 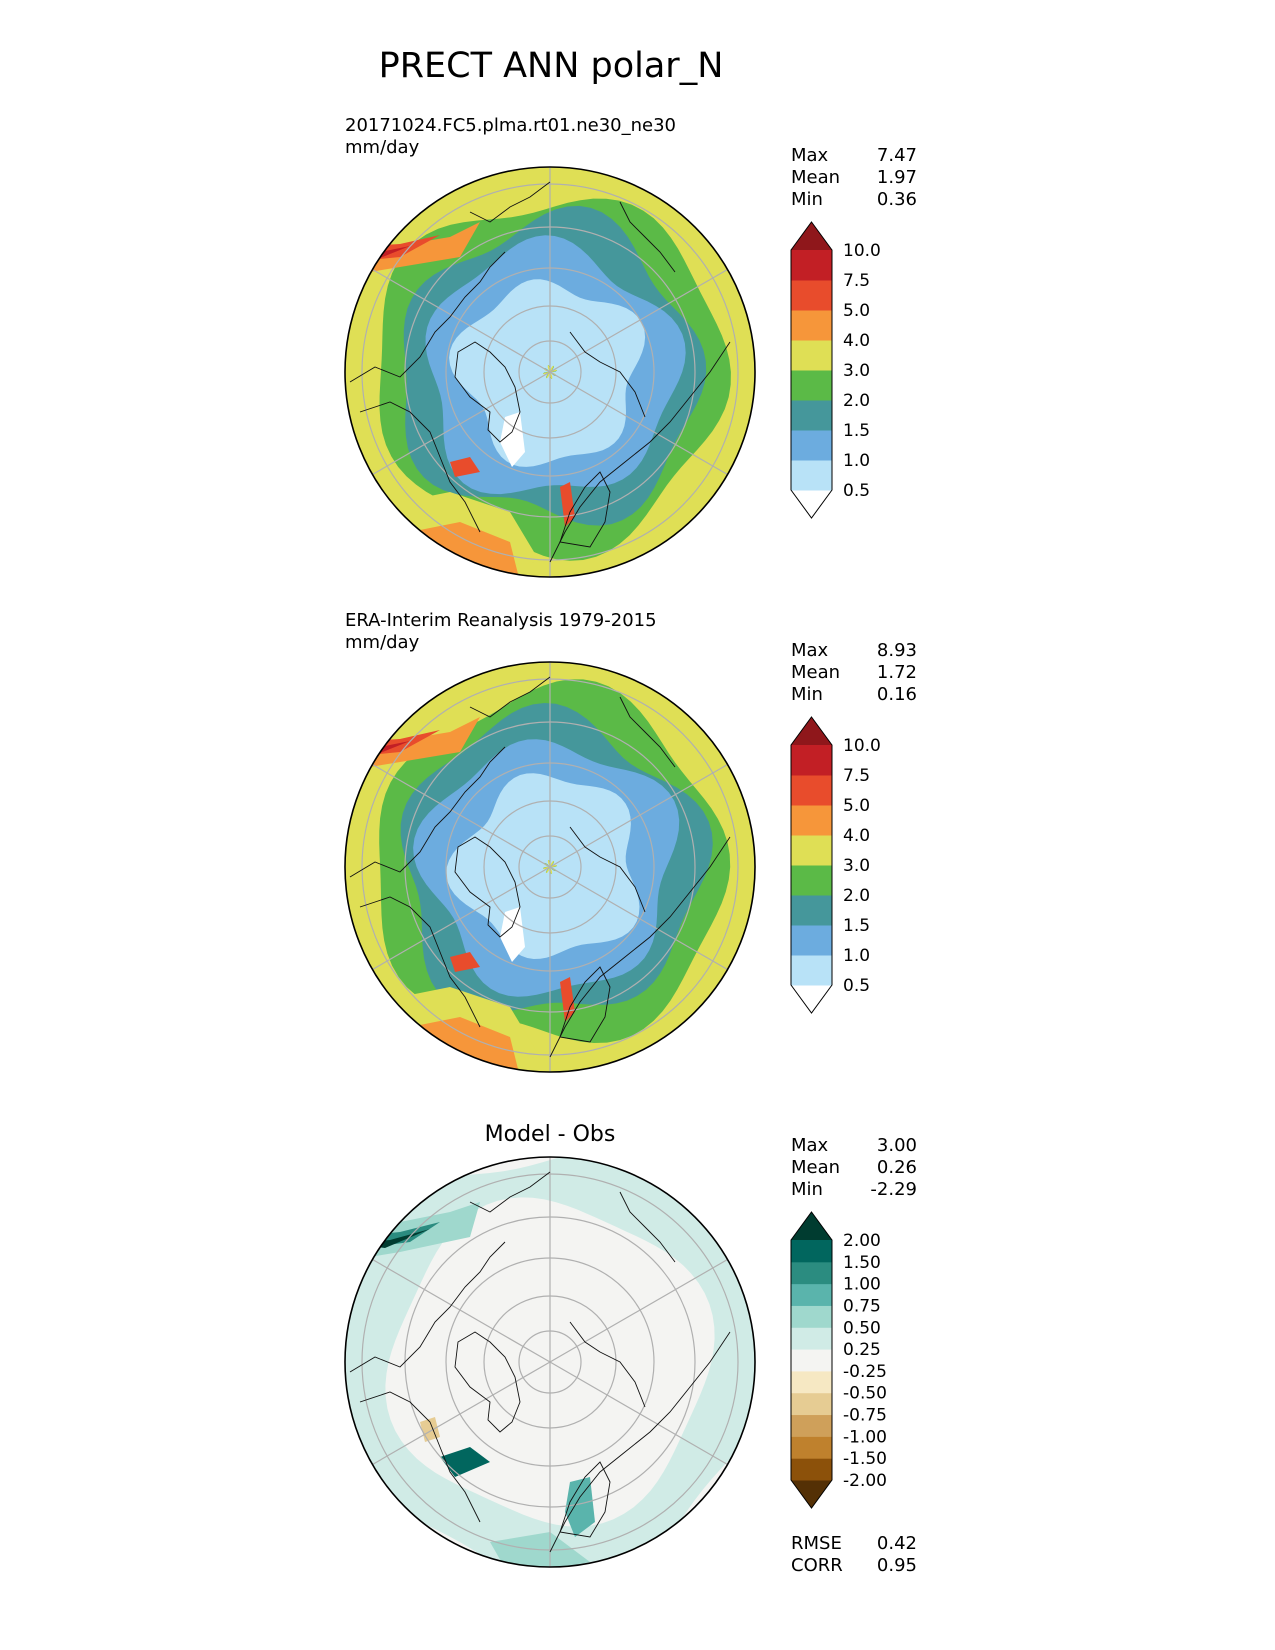 What do you see at coordinates (865, 1459) in the screenshot?
I see `colorbar-tick-label: -1.50` at bounding box center [865, 1459].